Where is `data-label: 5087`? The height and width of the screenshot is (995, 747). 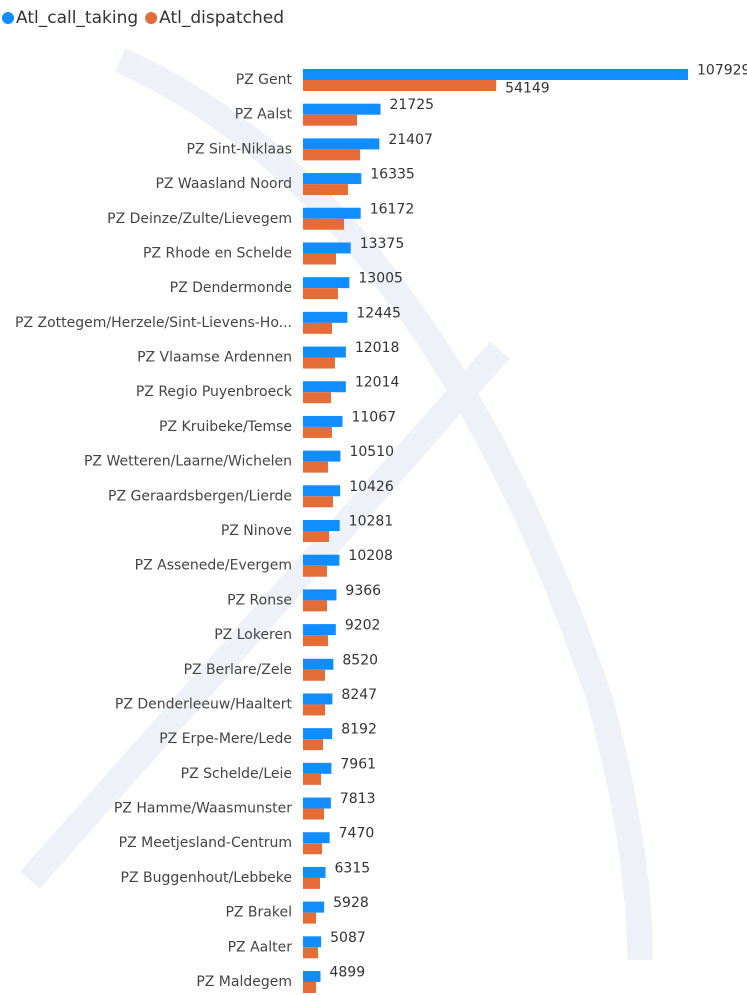 data-label: 5087 is located at coordinates (348, 938).